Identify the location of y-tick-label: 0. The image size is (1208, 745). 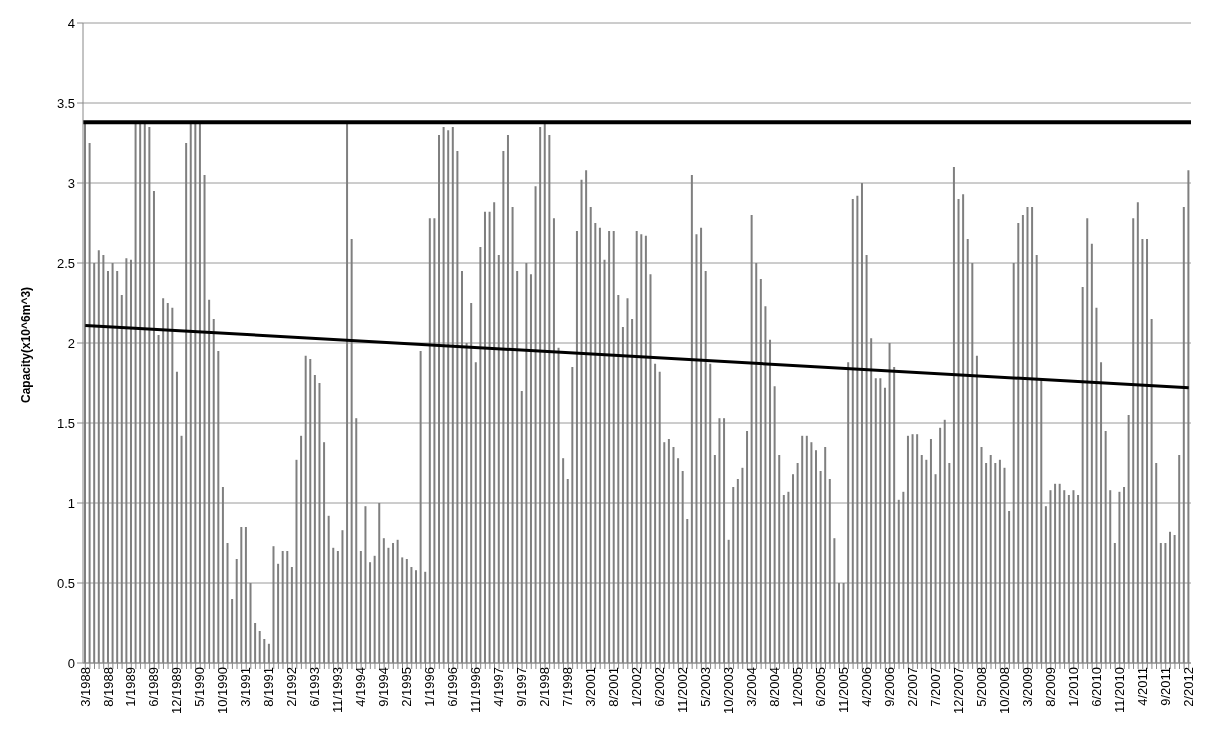
(71, 663).